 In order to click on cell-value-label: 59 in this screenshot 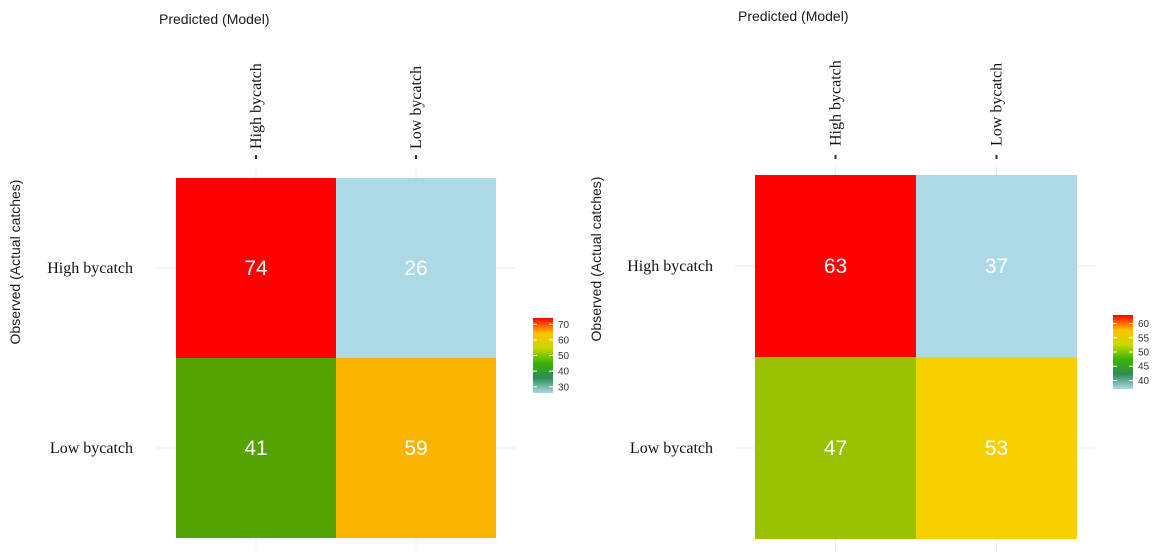, I will do `click(415, 448)`.